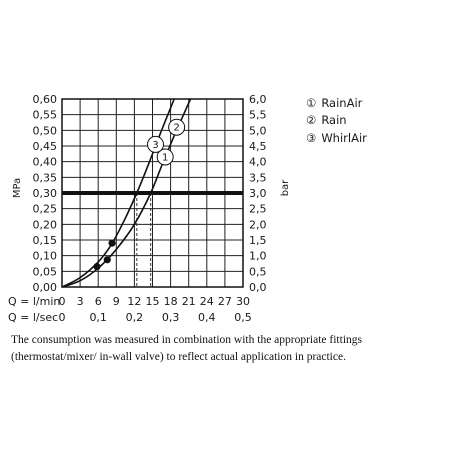 This screenshot has height=450, width=450. Describe the element at coordinates (45, 193) in the screenshot. I see `y-tick-label-left: 0,30` at that location.